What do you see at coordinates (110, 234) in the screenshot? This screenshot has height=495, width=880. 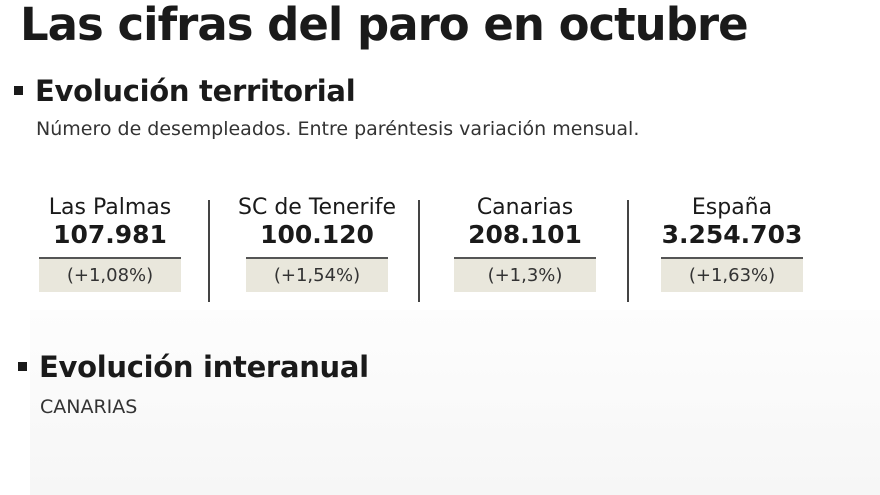 I see `region-value: 107.981` at bounding box center [110, 234].